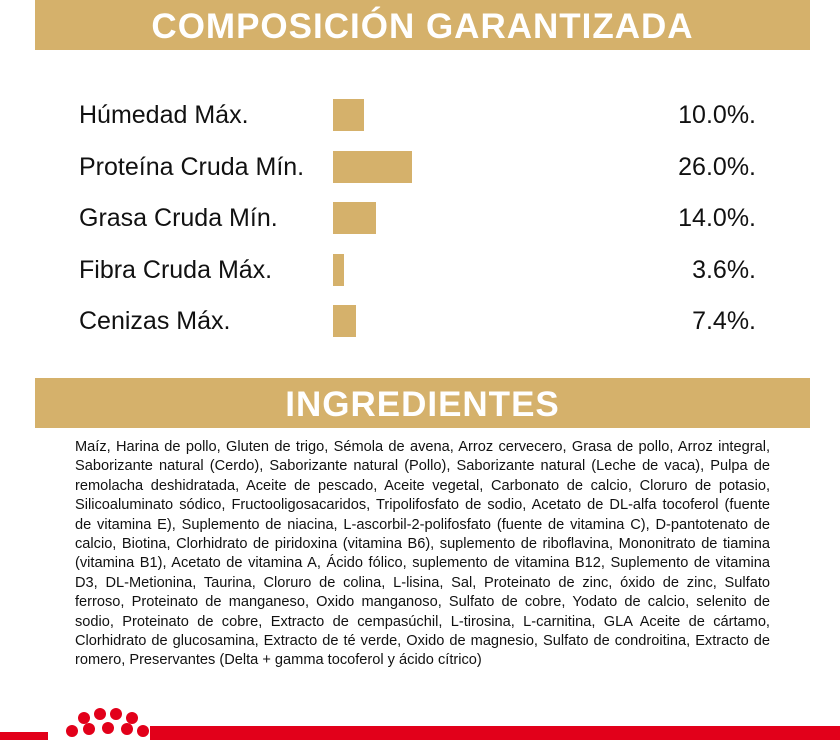 The width and height of the screenshot is (840, 740). What do you see at coordinates (420, 321) in the screenshot?
I see `composition-row: Cenizas Máx. 7.4%.` at bounding box center [420, 321].